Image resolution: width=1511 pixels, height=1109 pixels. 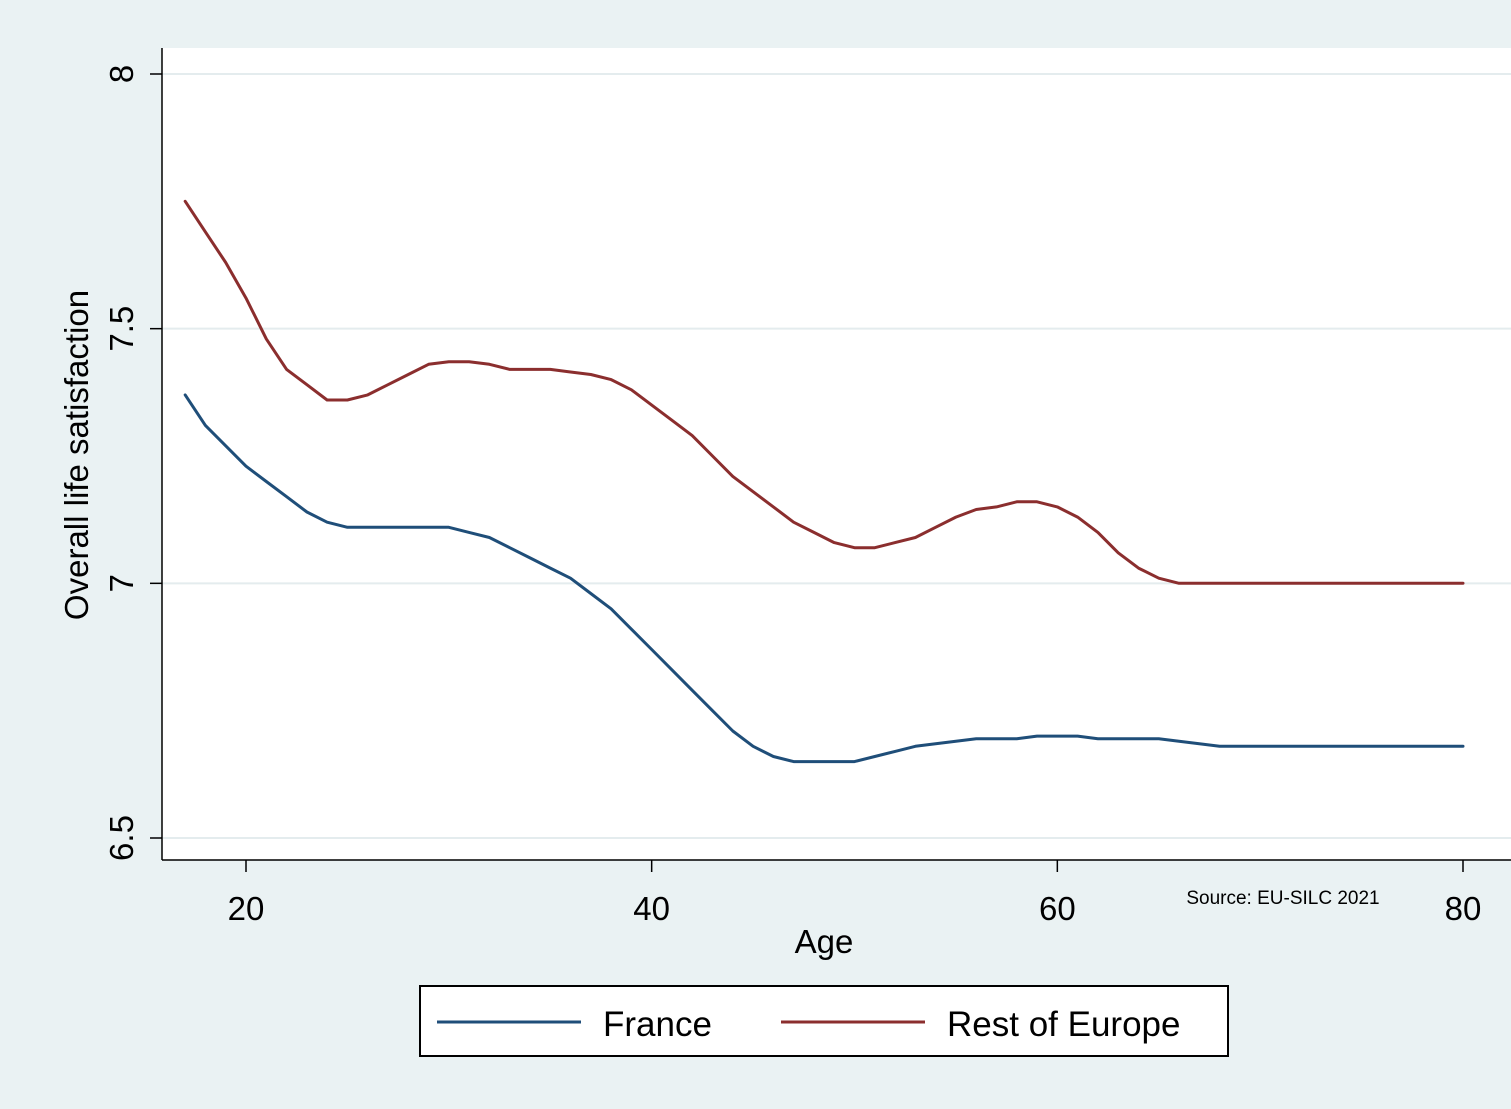 I want to click on y-tick-label: 7.5, so click(x=121, y=329).